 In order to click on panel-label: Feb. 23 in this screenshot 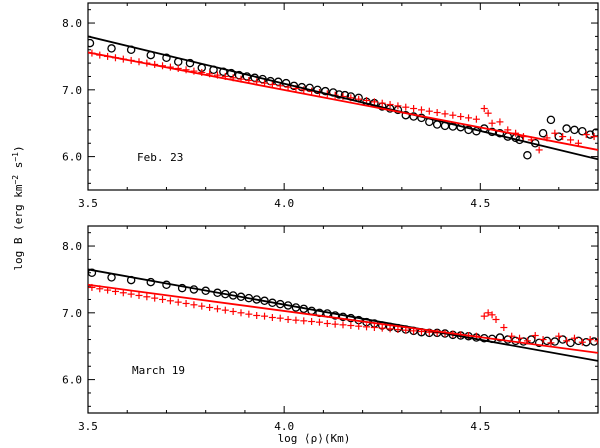, I will do `click(160, 157)`.